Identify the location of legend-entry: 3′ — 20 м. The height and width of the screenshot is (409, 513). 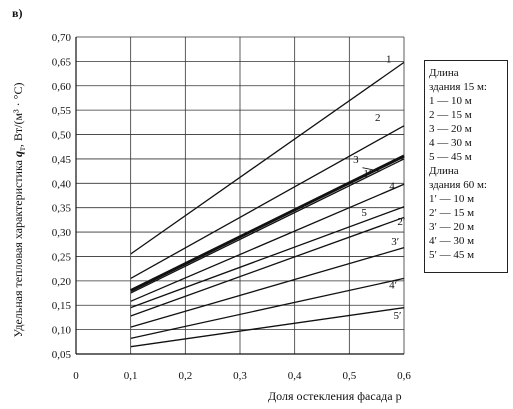
(452, 227).